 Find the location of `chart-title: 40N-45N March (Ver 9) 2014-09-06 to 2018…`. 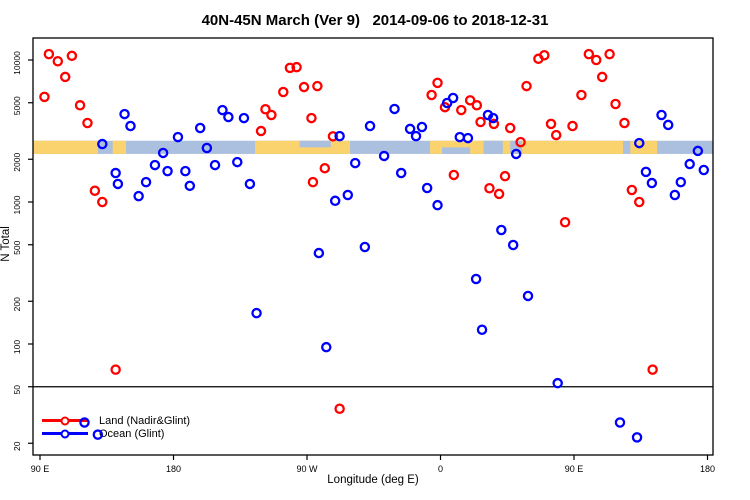

chart-title: 40N-45N March (Ver 9) 2014-09-06 to 2018… is located at coordinates (375, 20).